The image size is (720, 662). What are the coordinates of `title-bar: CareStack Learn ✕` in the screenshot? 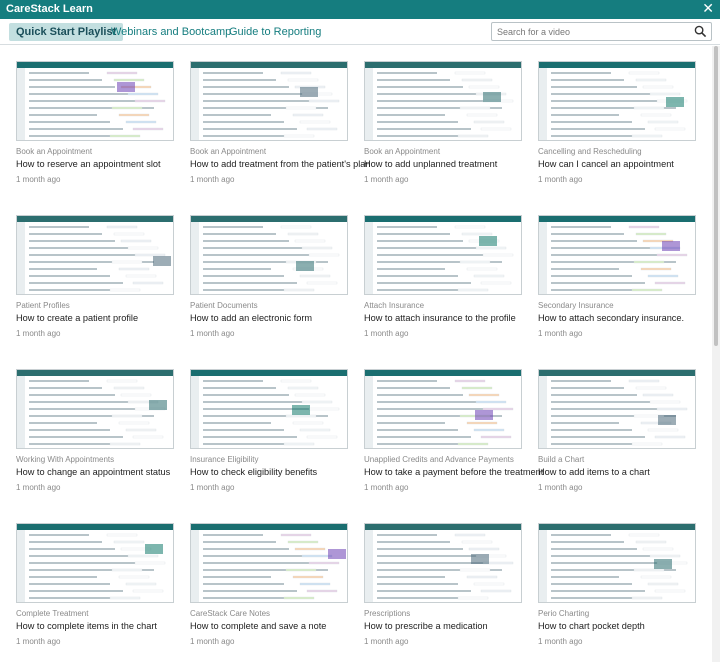 It's located at (360, 9).